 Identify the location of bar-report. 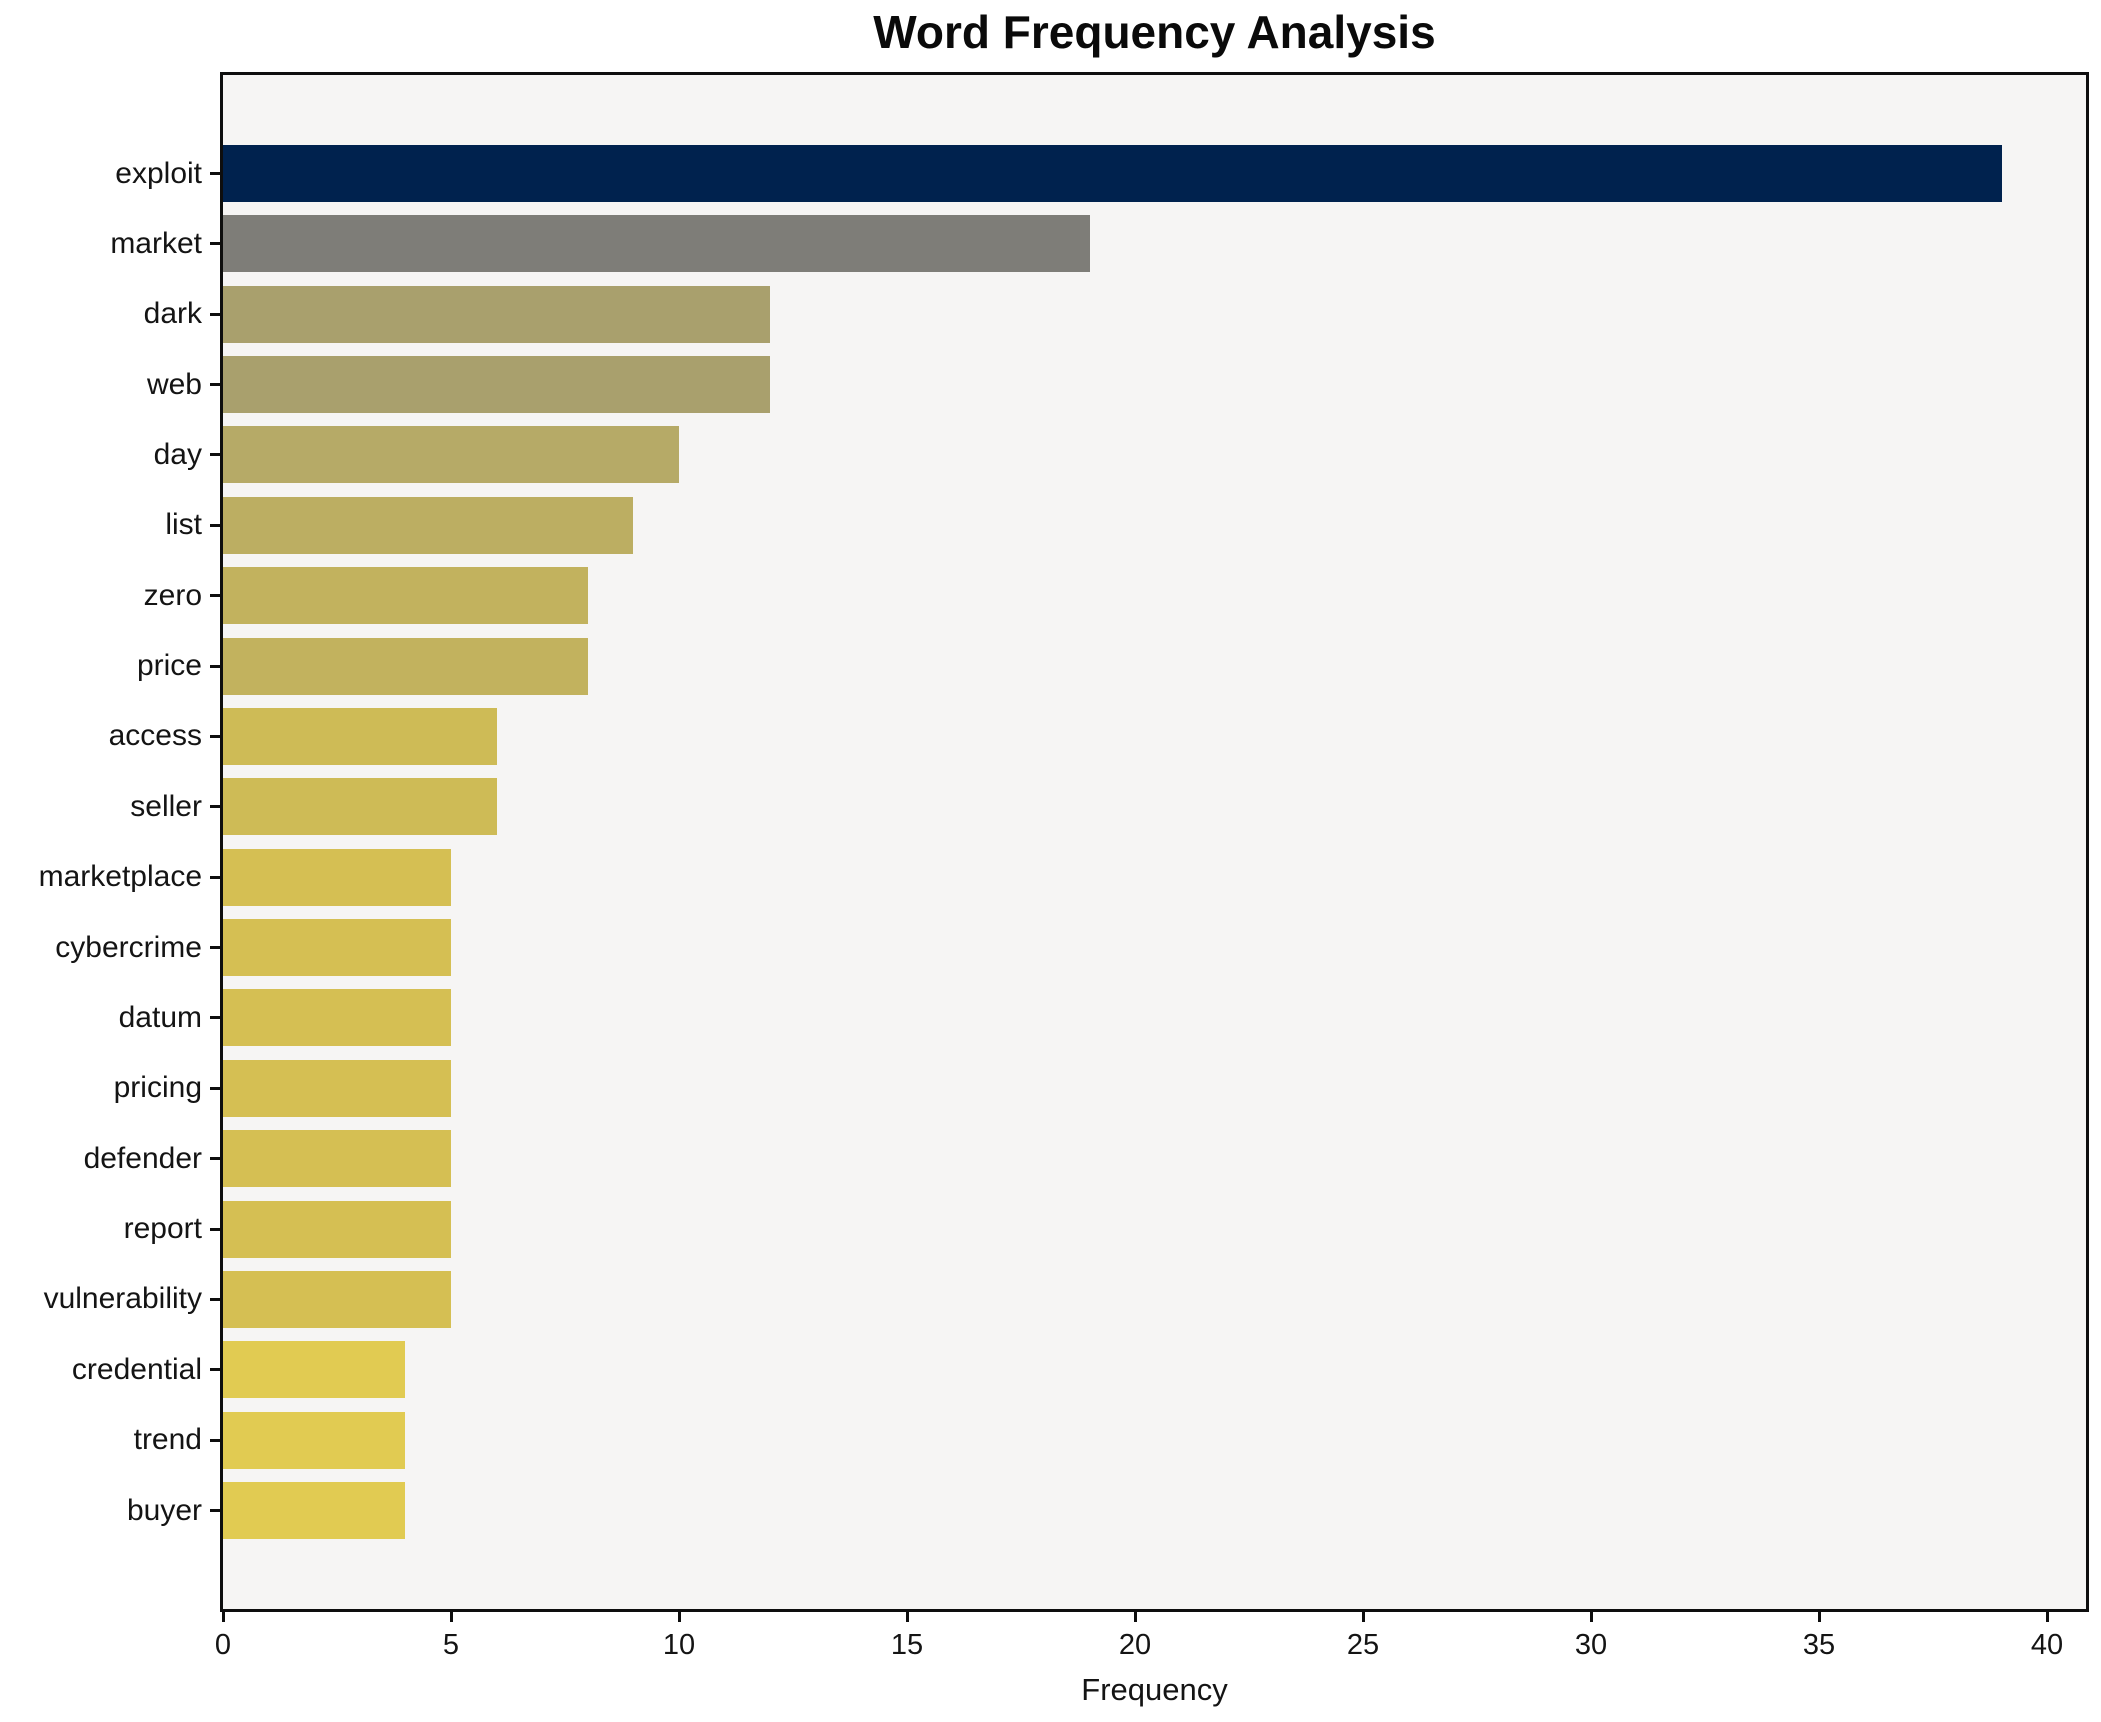
(337, 1229).